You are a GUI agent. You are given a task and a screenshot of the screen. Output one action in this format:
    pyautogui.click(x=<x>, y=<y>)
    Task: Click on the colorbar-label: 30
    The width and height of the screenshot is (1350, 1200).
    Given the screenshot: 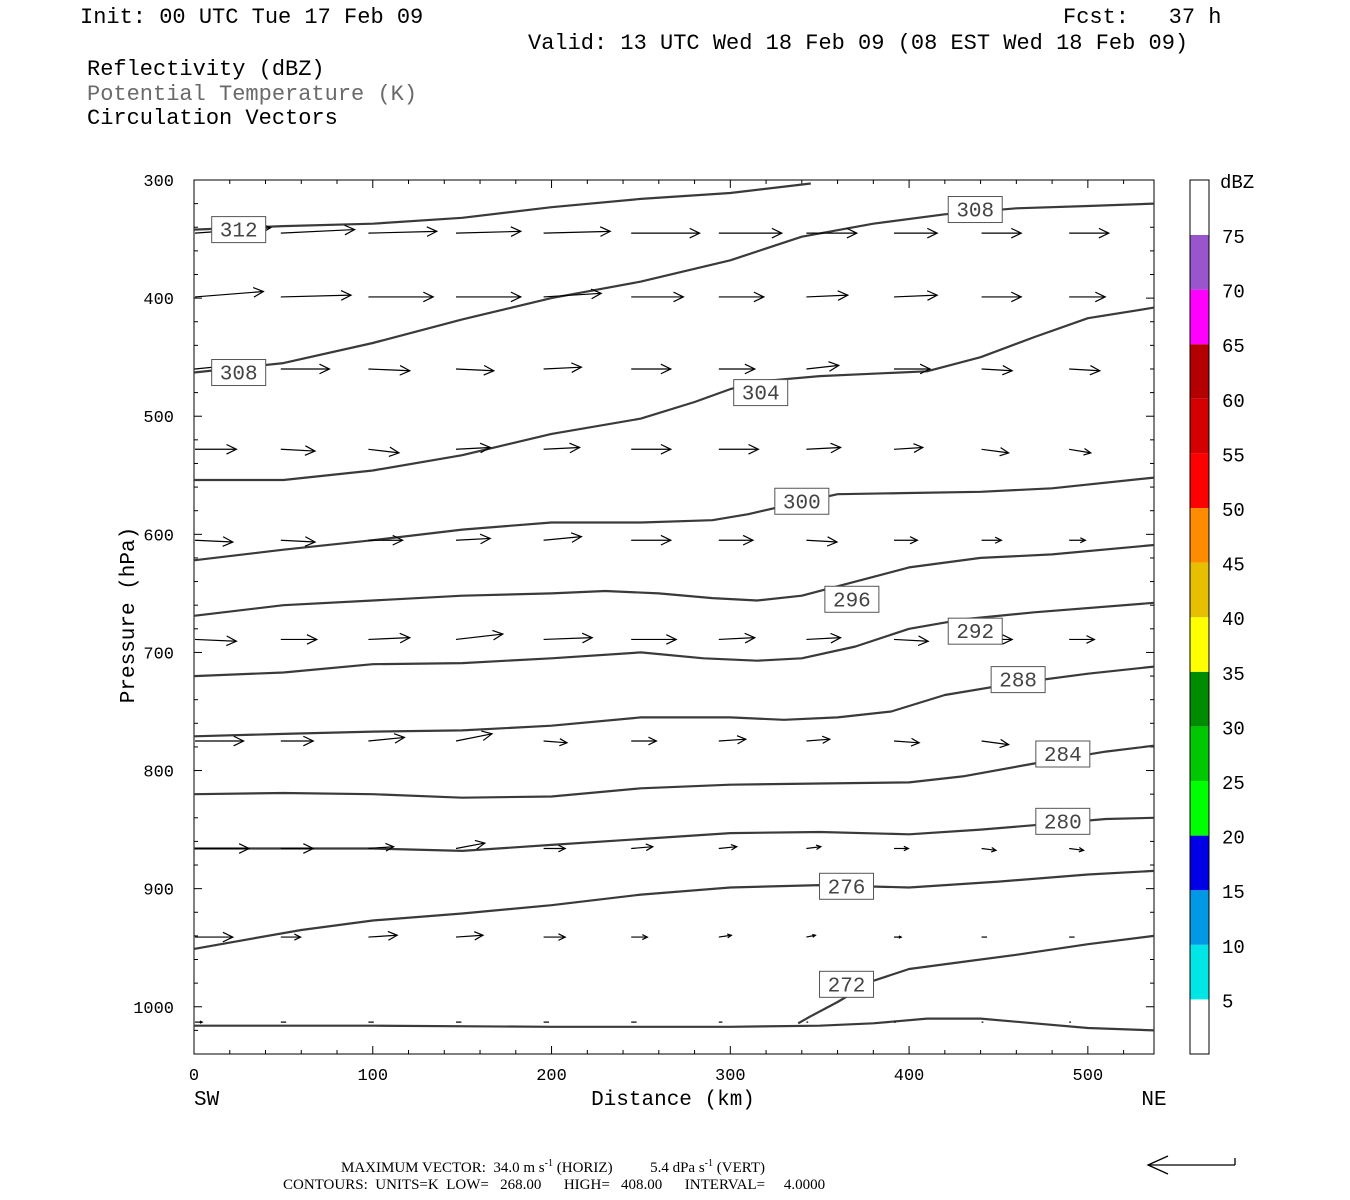 What is the action you would take?
    pyautogui.click(x=1233, y=729)
    